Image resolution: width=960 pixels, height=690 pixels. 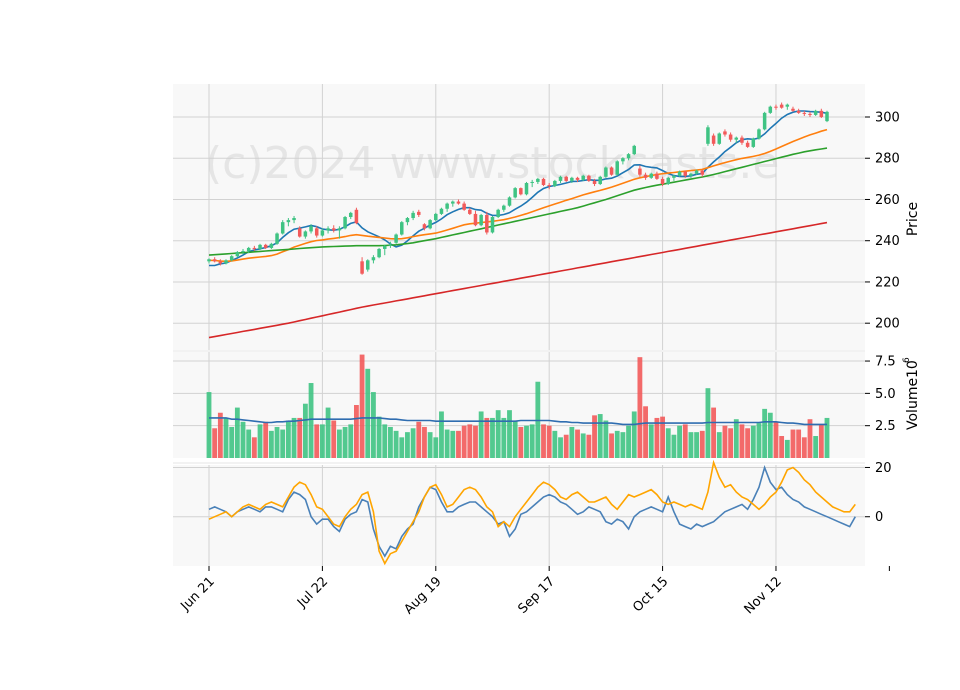 What do you see at coordinates (885, 426) in the screenshot?
I see `volume-tick-label: 2.5` at bounding box center [885, 426].